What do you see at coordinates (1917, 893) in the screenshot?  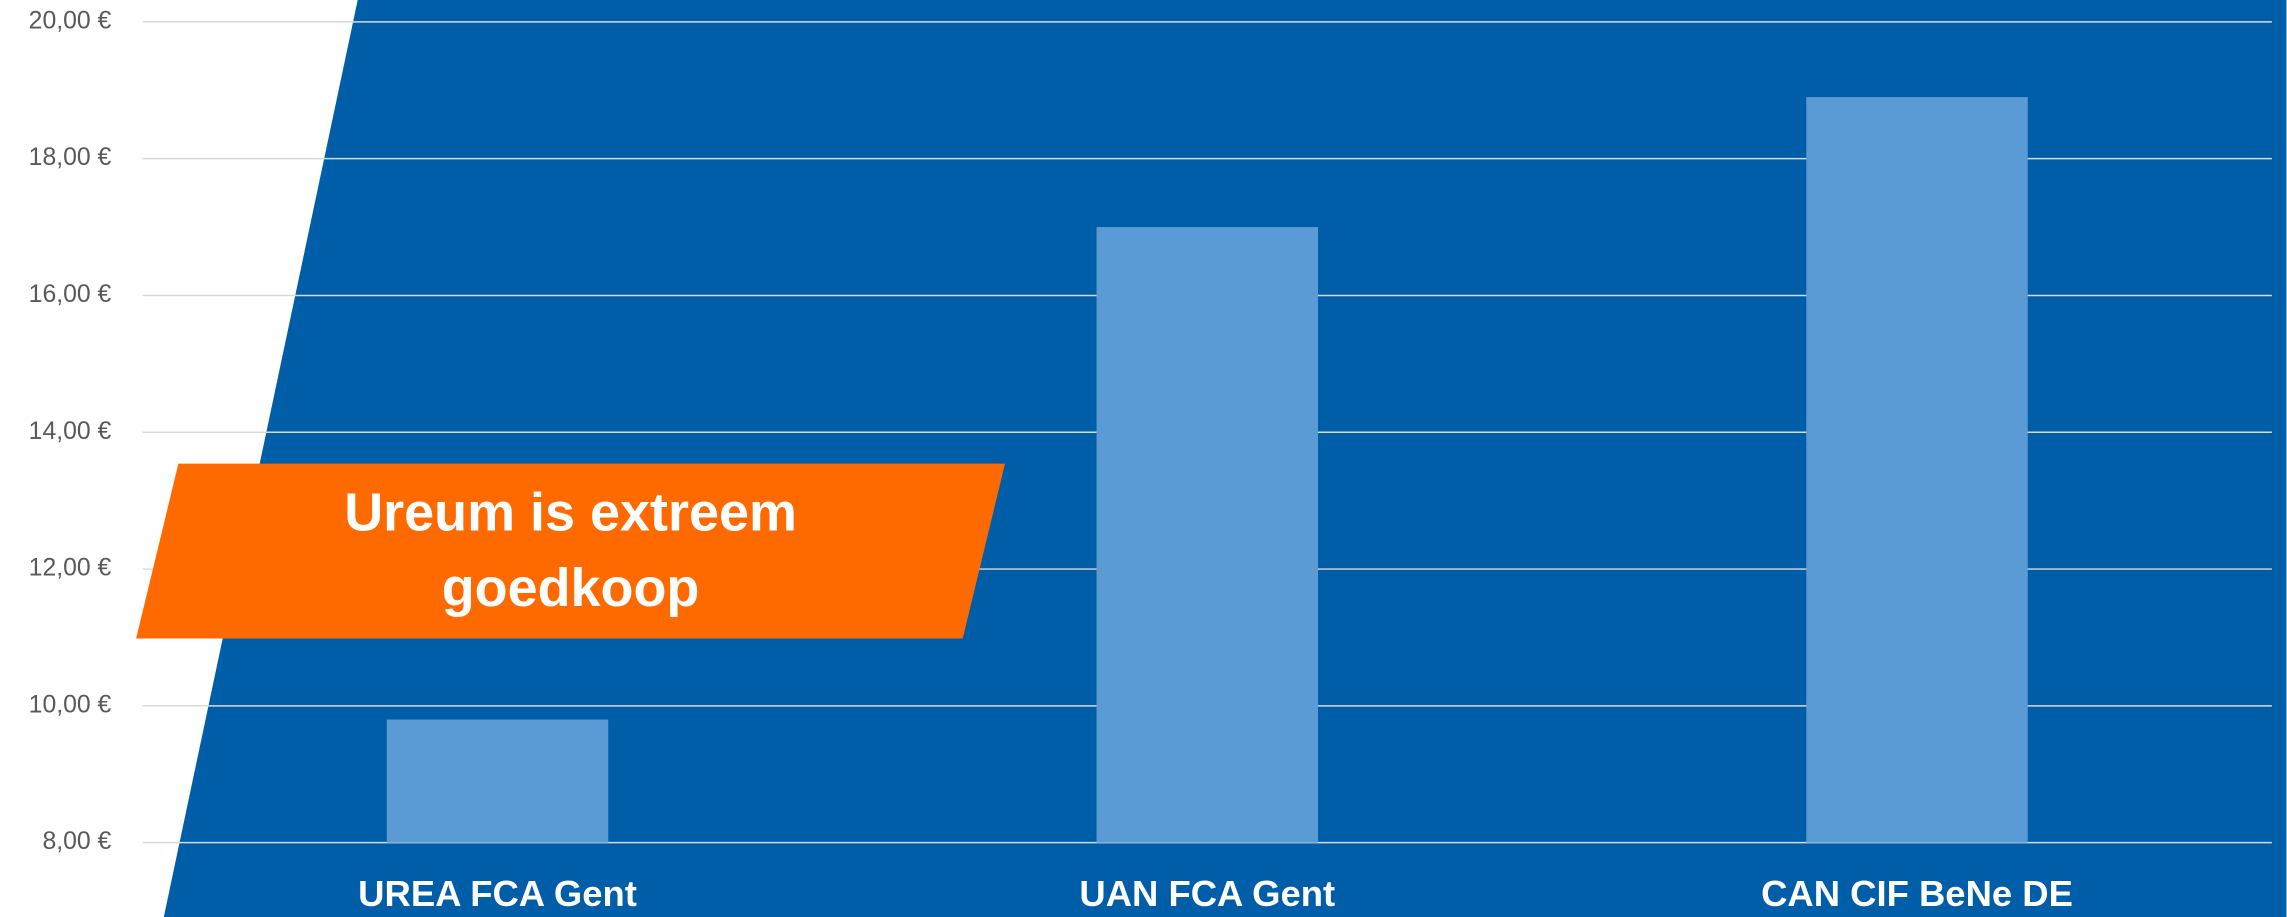 I see `x-tick-label: CAN CIF BeNe DE` at bounding box center [1917, 893].